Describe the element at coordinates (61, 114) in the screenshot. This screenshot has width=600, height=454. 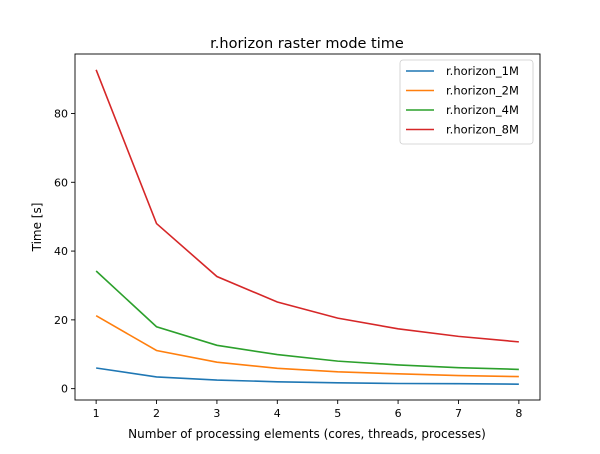
I see `y-tick-label: 80` at that location.